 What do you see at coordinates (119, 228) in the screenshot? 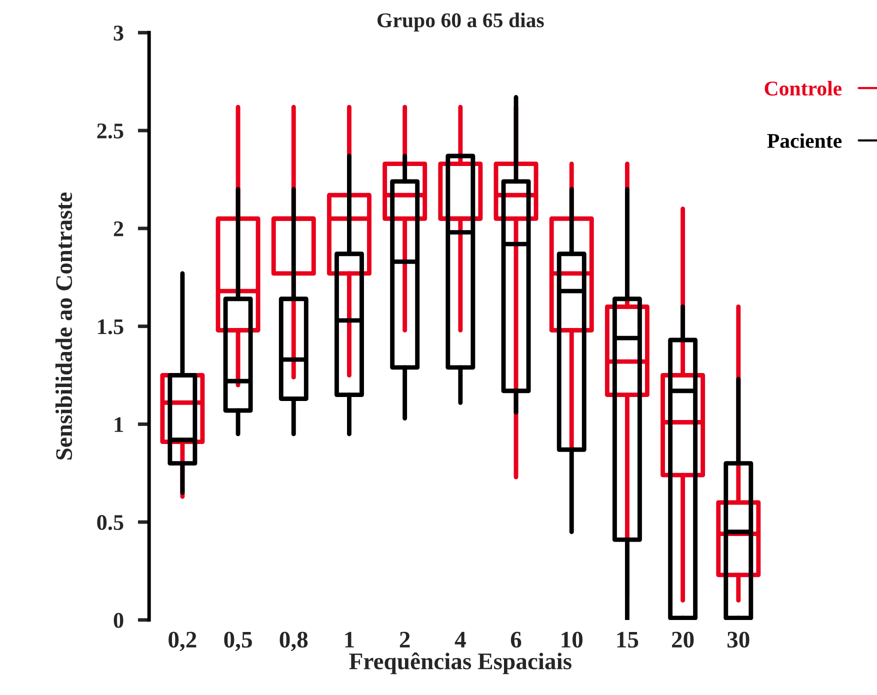
I see `y-tick-label: 2` at bounding box center [119, 228].